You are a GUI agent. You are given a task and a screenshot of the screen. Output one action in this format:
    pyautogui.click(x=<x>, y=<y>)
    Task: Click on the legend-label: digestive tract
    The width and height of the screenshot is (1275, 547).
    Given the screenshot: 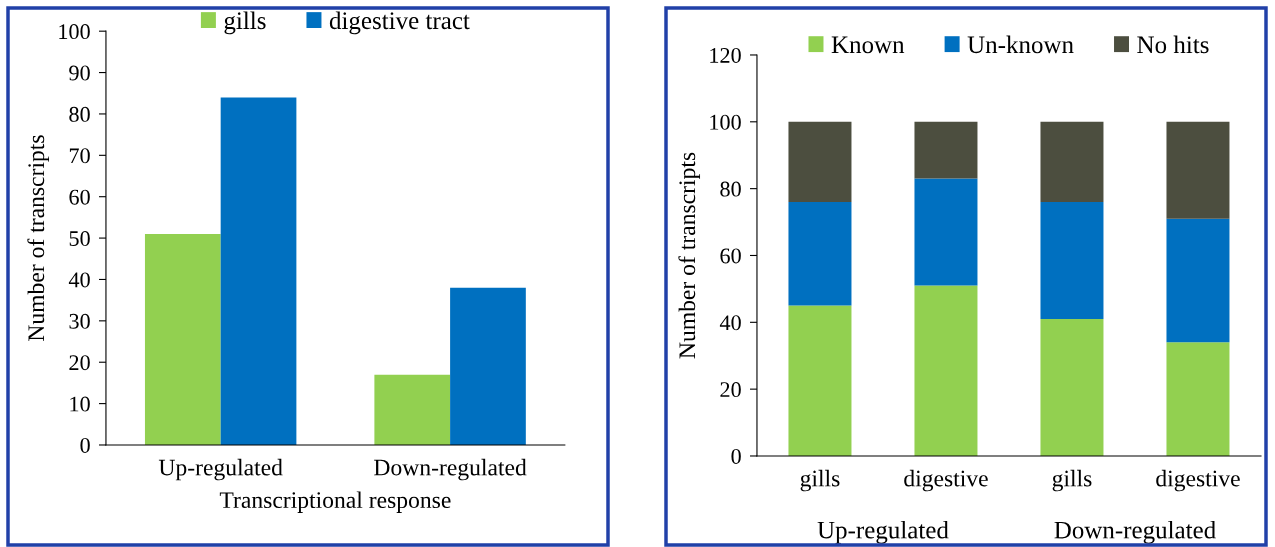 What is the action you would take?
    pyautogui.click(x=399, y=23)
    